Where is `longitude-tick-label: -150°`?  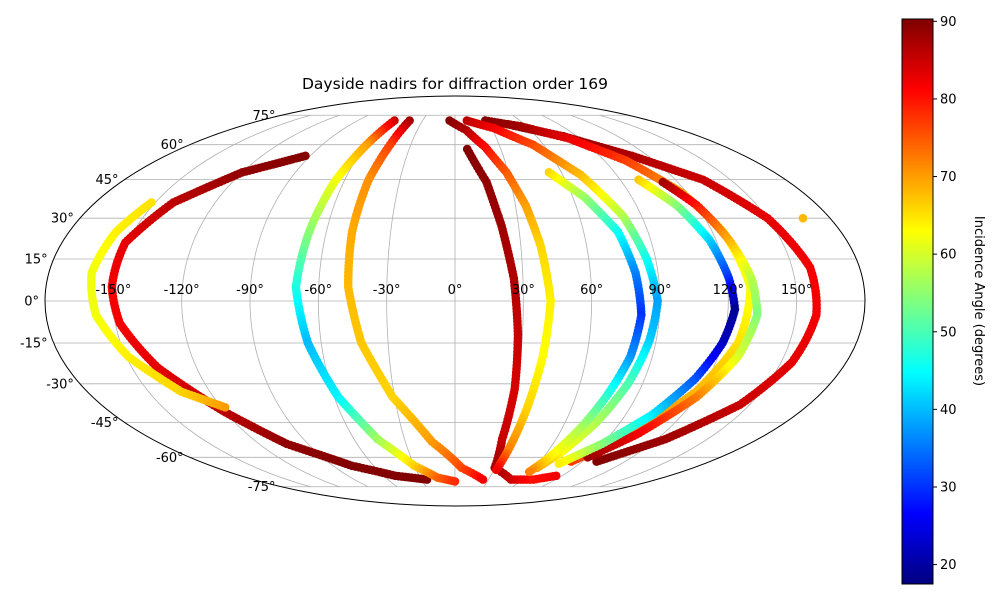
longitude-tick-label: -150° is located at coordinates (113, 290).